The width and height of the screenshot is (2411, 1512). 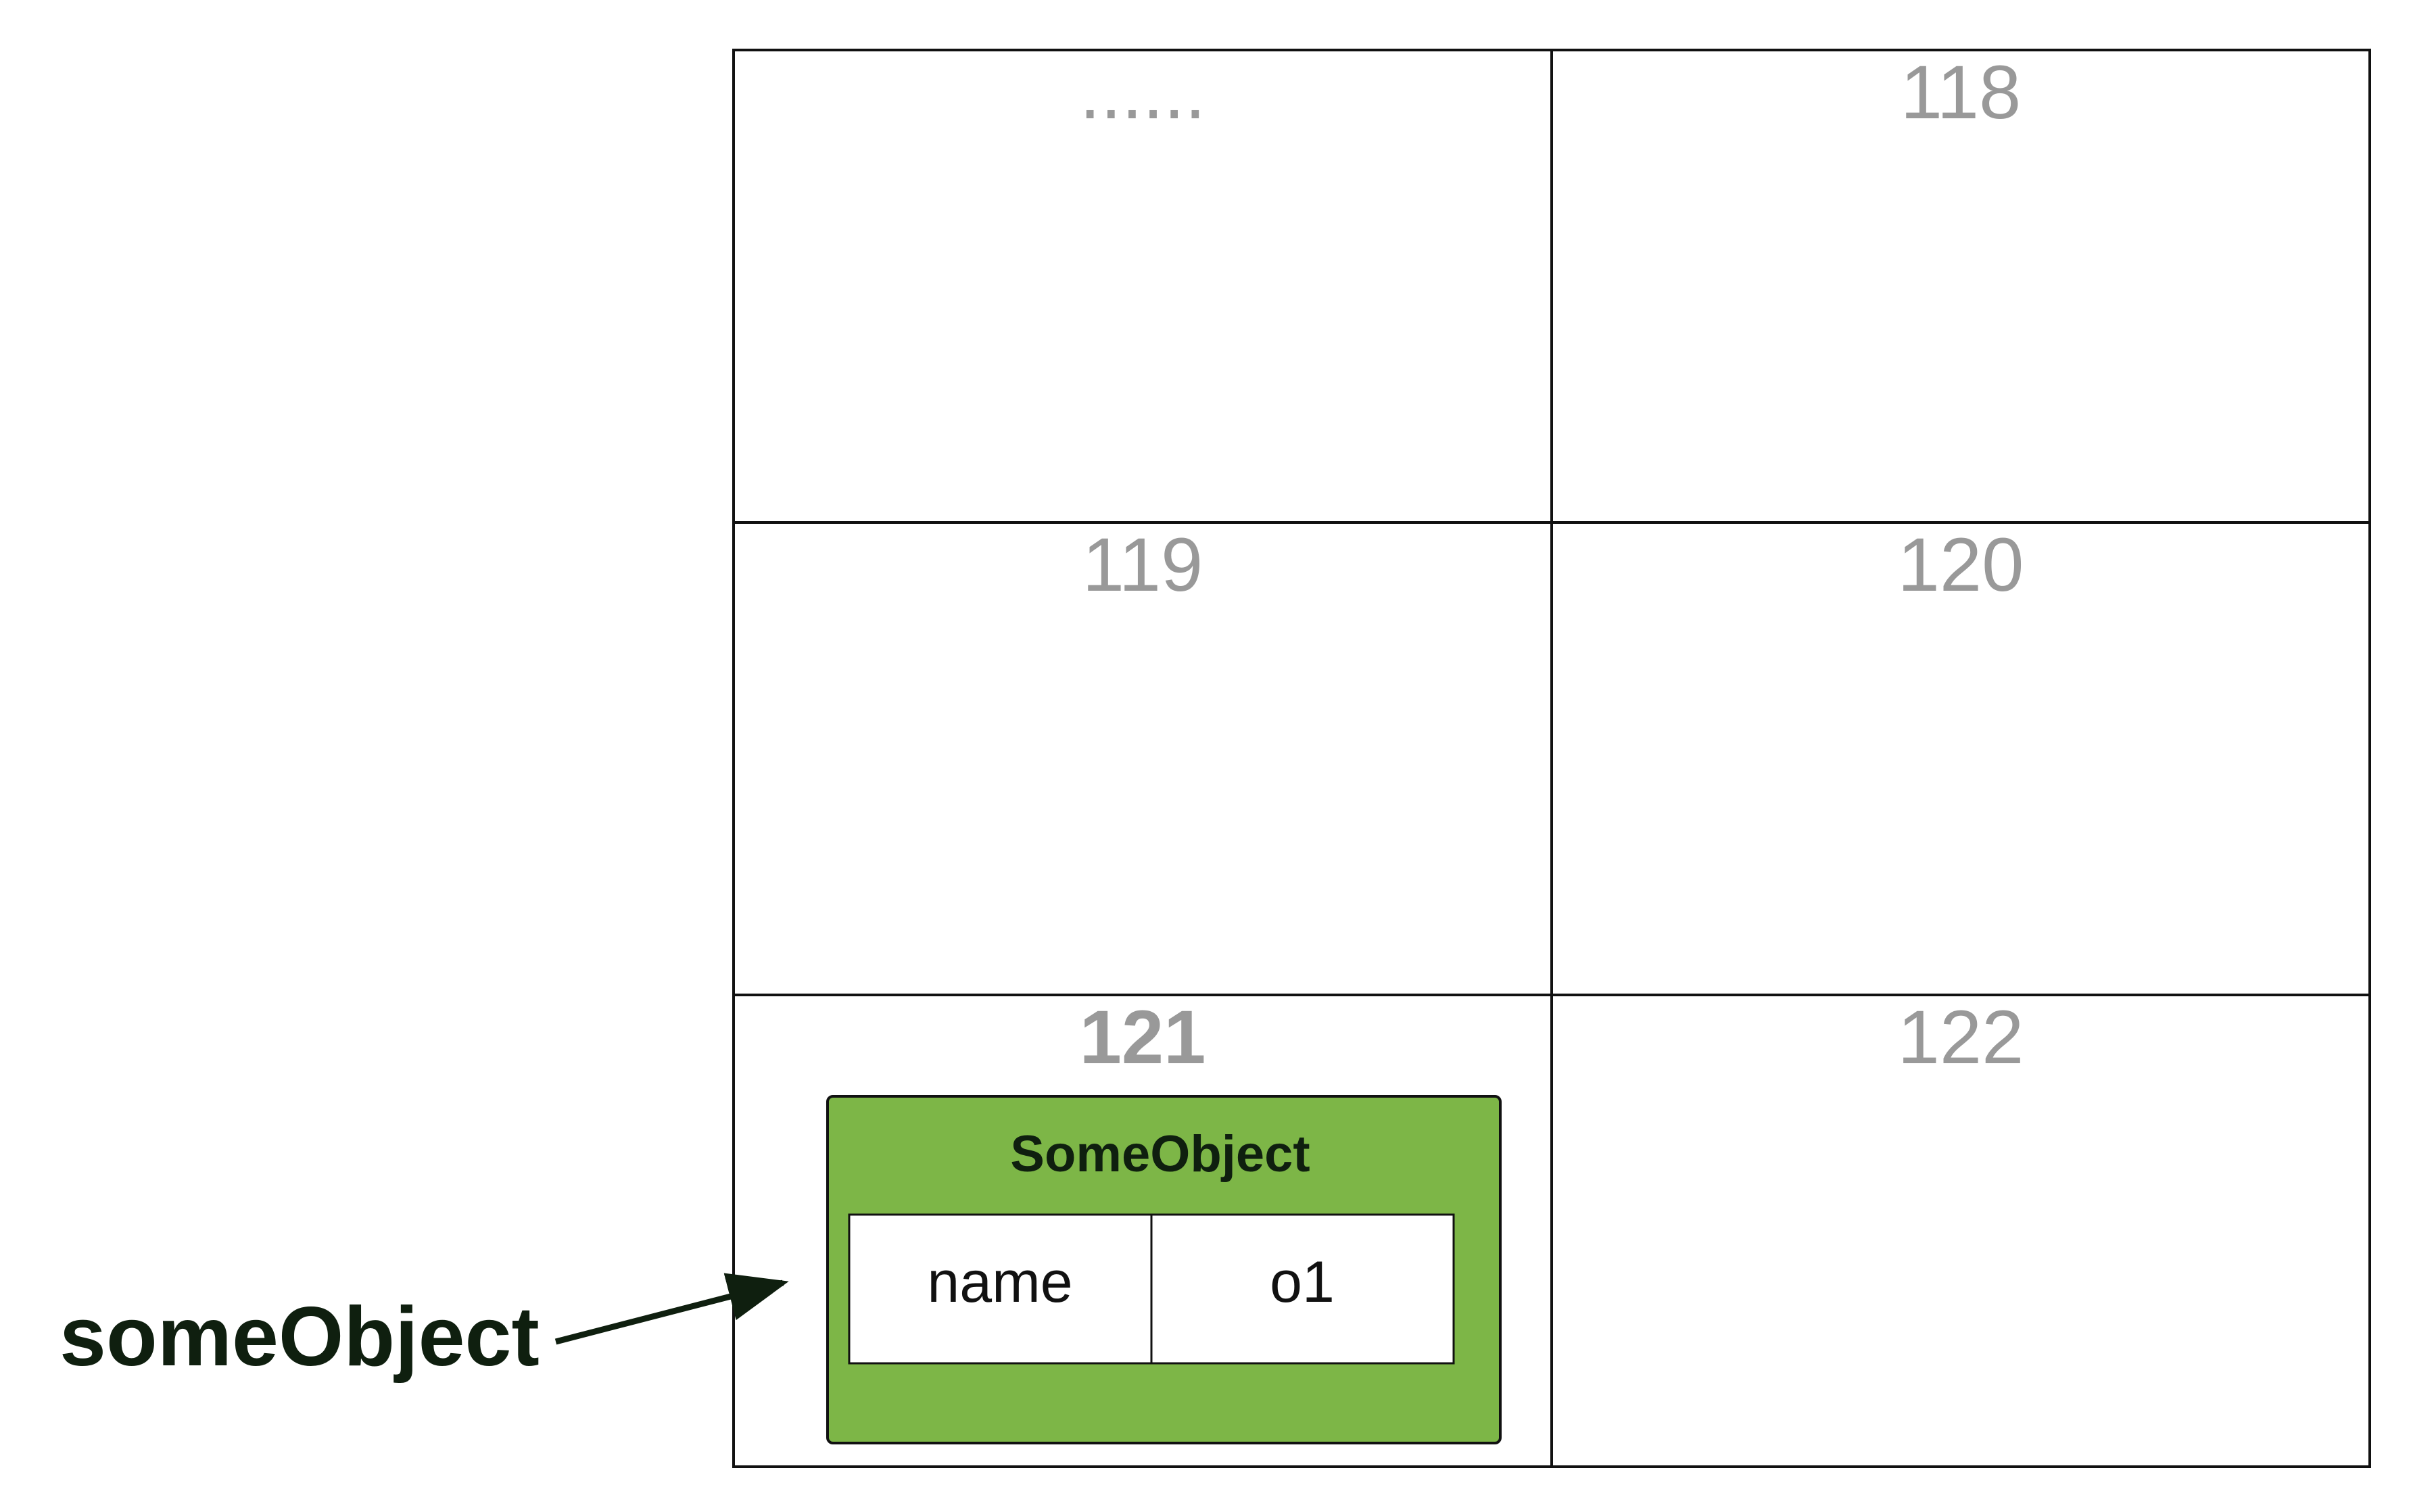 I want to click on memory-cell-address: 119, so click(x=1142, y=564).